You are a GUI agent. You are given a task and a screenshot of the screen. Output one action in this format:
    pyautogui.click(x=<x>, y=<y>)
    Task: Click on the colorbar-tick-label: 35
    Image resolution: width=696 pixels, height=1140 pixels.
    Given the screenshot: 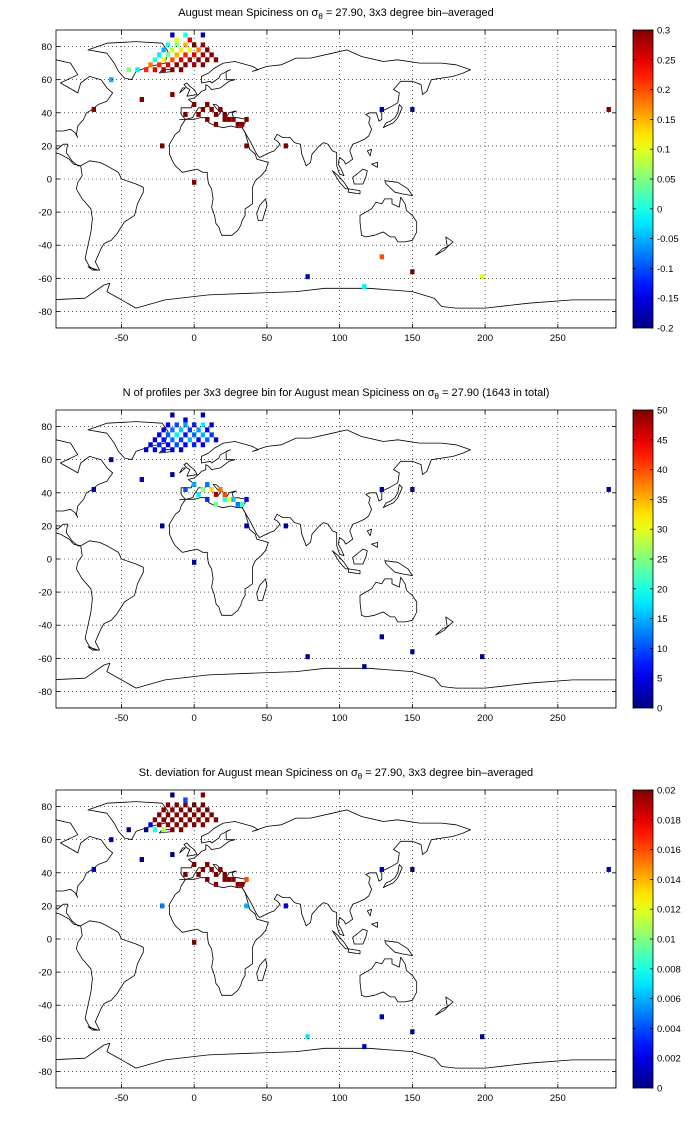 What is the action you would take?
    pyautogui.click(x=662, y=500)
    